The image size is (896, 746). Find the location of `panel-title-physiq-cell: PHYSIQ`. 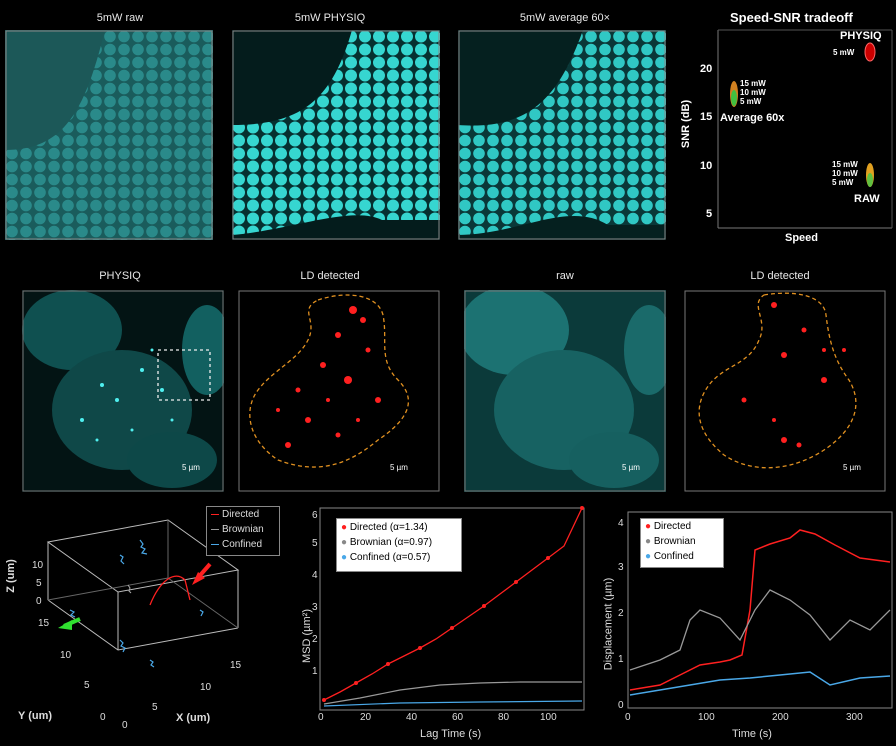

panel-title-physiq-cell: PHYSIQ is located at coordinates (120, 276).